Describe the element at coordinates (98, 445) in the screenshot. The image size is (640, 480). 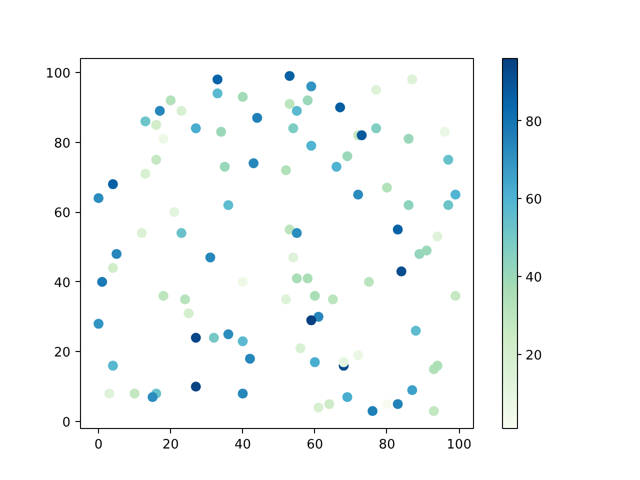
I see `x-tick-label: 0` at that location.